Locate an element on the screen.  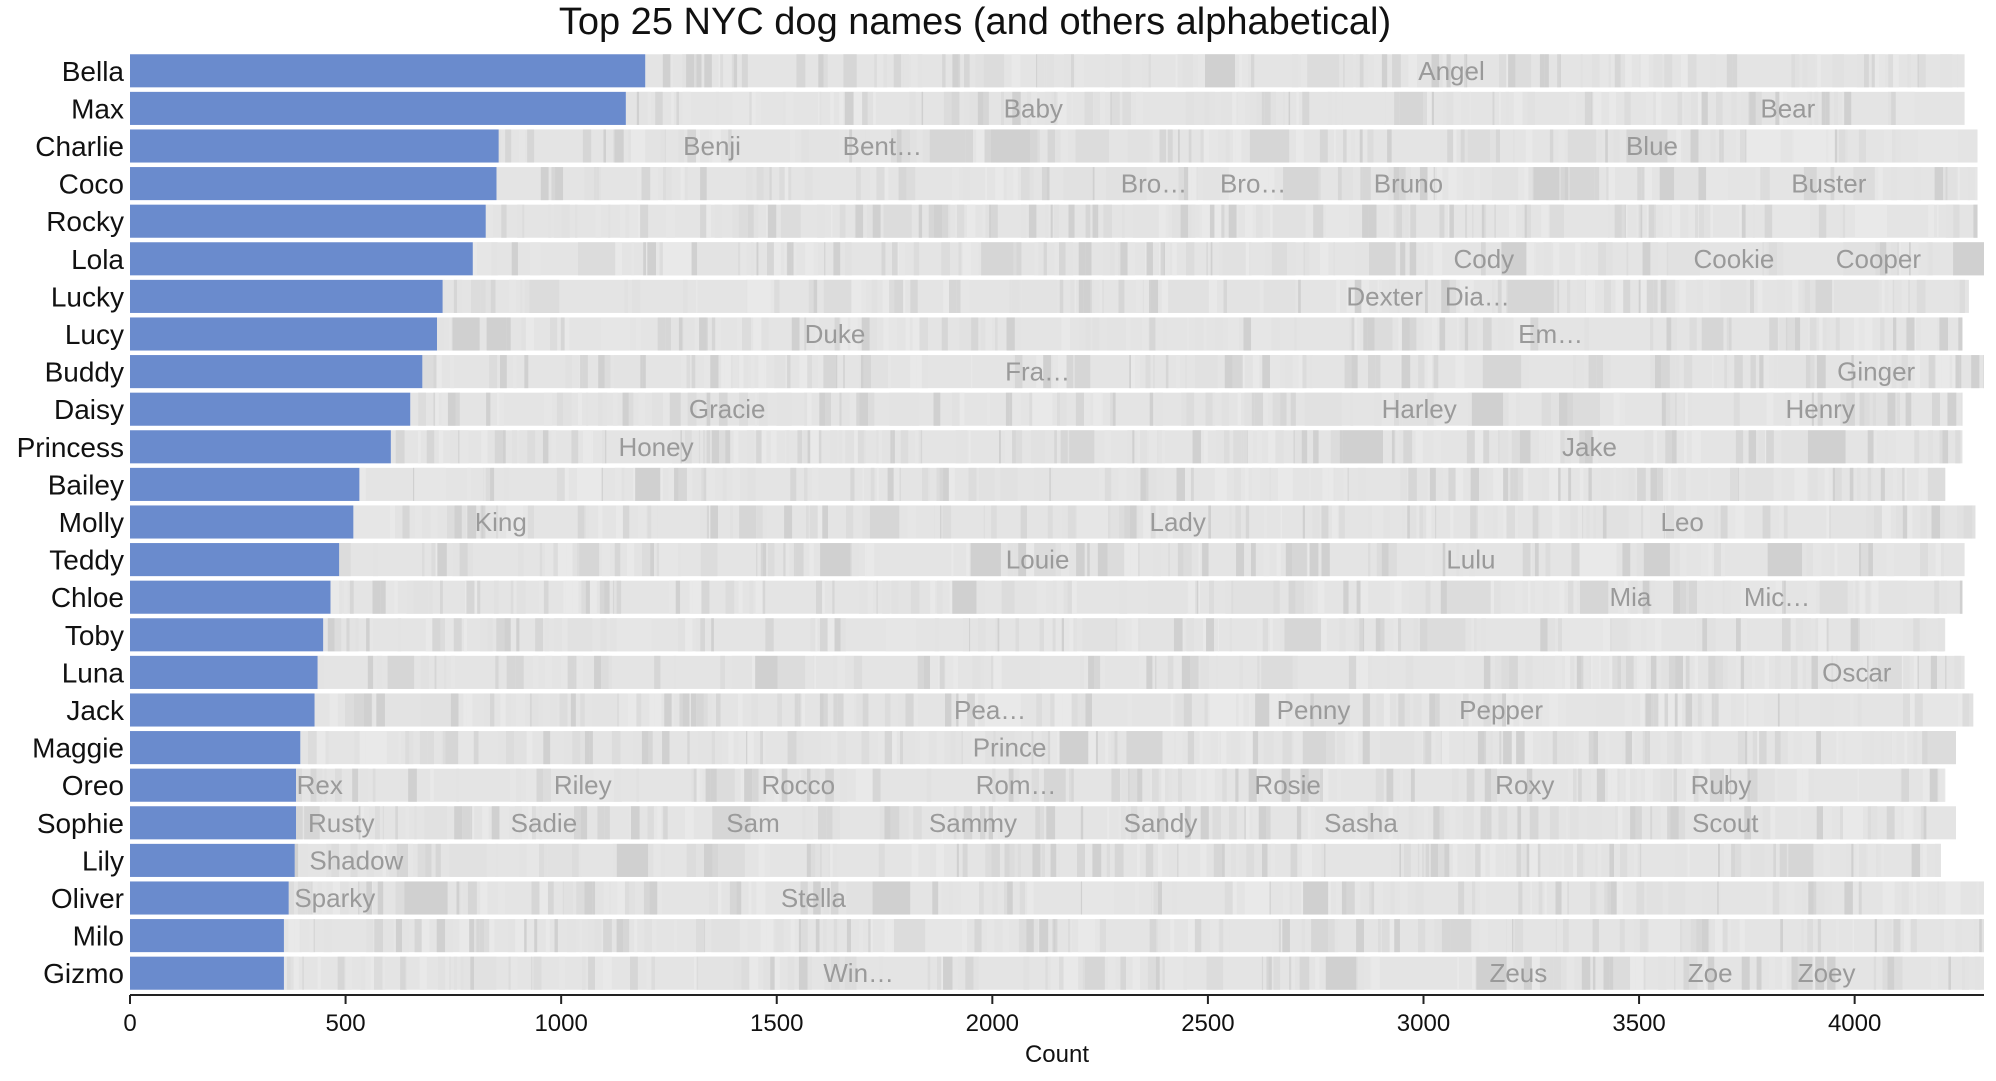
other-name-label: Bruno is located at coordinates (1408, 184).